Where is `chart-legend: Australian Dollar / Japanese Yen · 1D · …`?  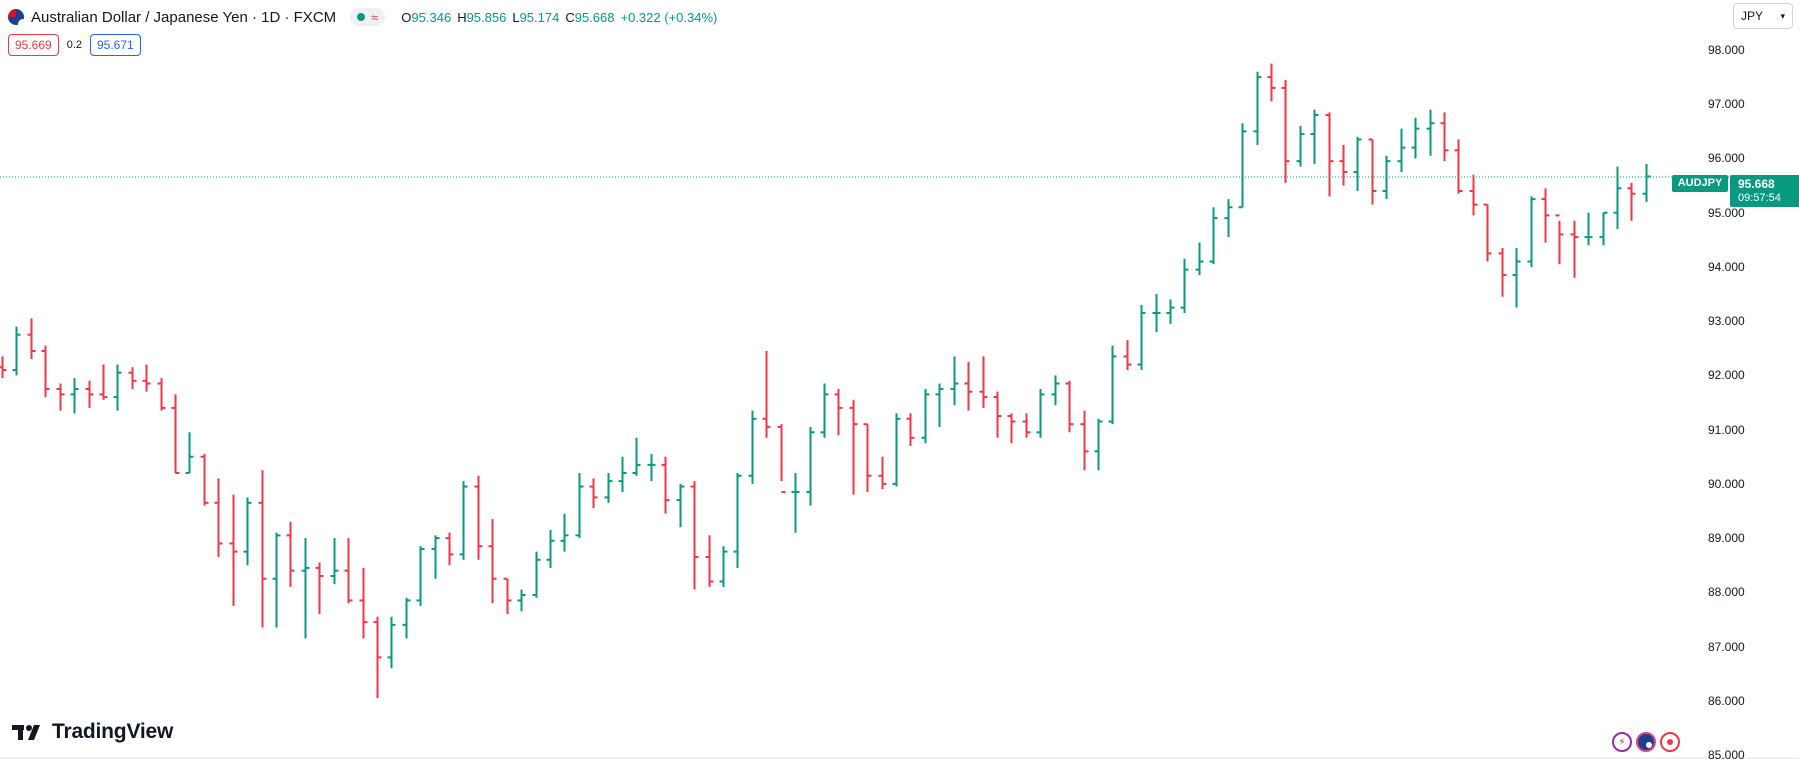 chart-legend: Australian Dollar / Japanese Yen · 1D · … is located at coordinates (362, 17).